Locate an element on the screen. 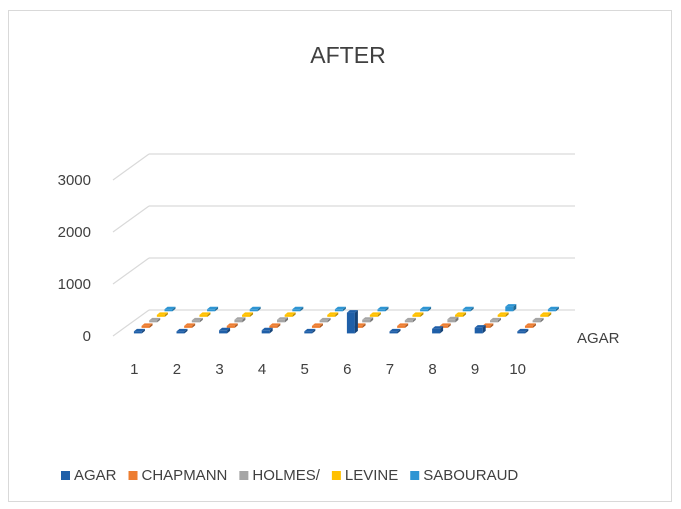  legend-label: AGAR is located at coordinates (95, 475).